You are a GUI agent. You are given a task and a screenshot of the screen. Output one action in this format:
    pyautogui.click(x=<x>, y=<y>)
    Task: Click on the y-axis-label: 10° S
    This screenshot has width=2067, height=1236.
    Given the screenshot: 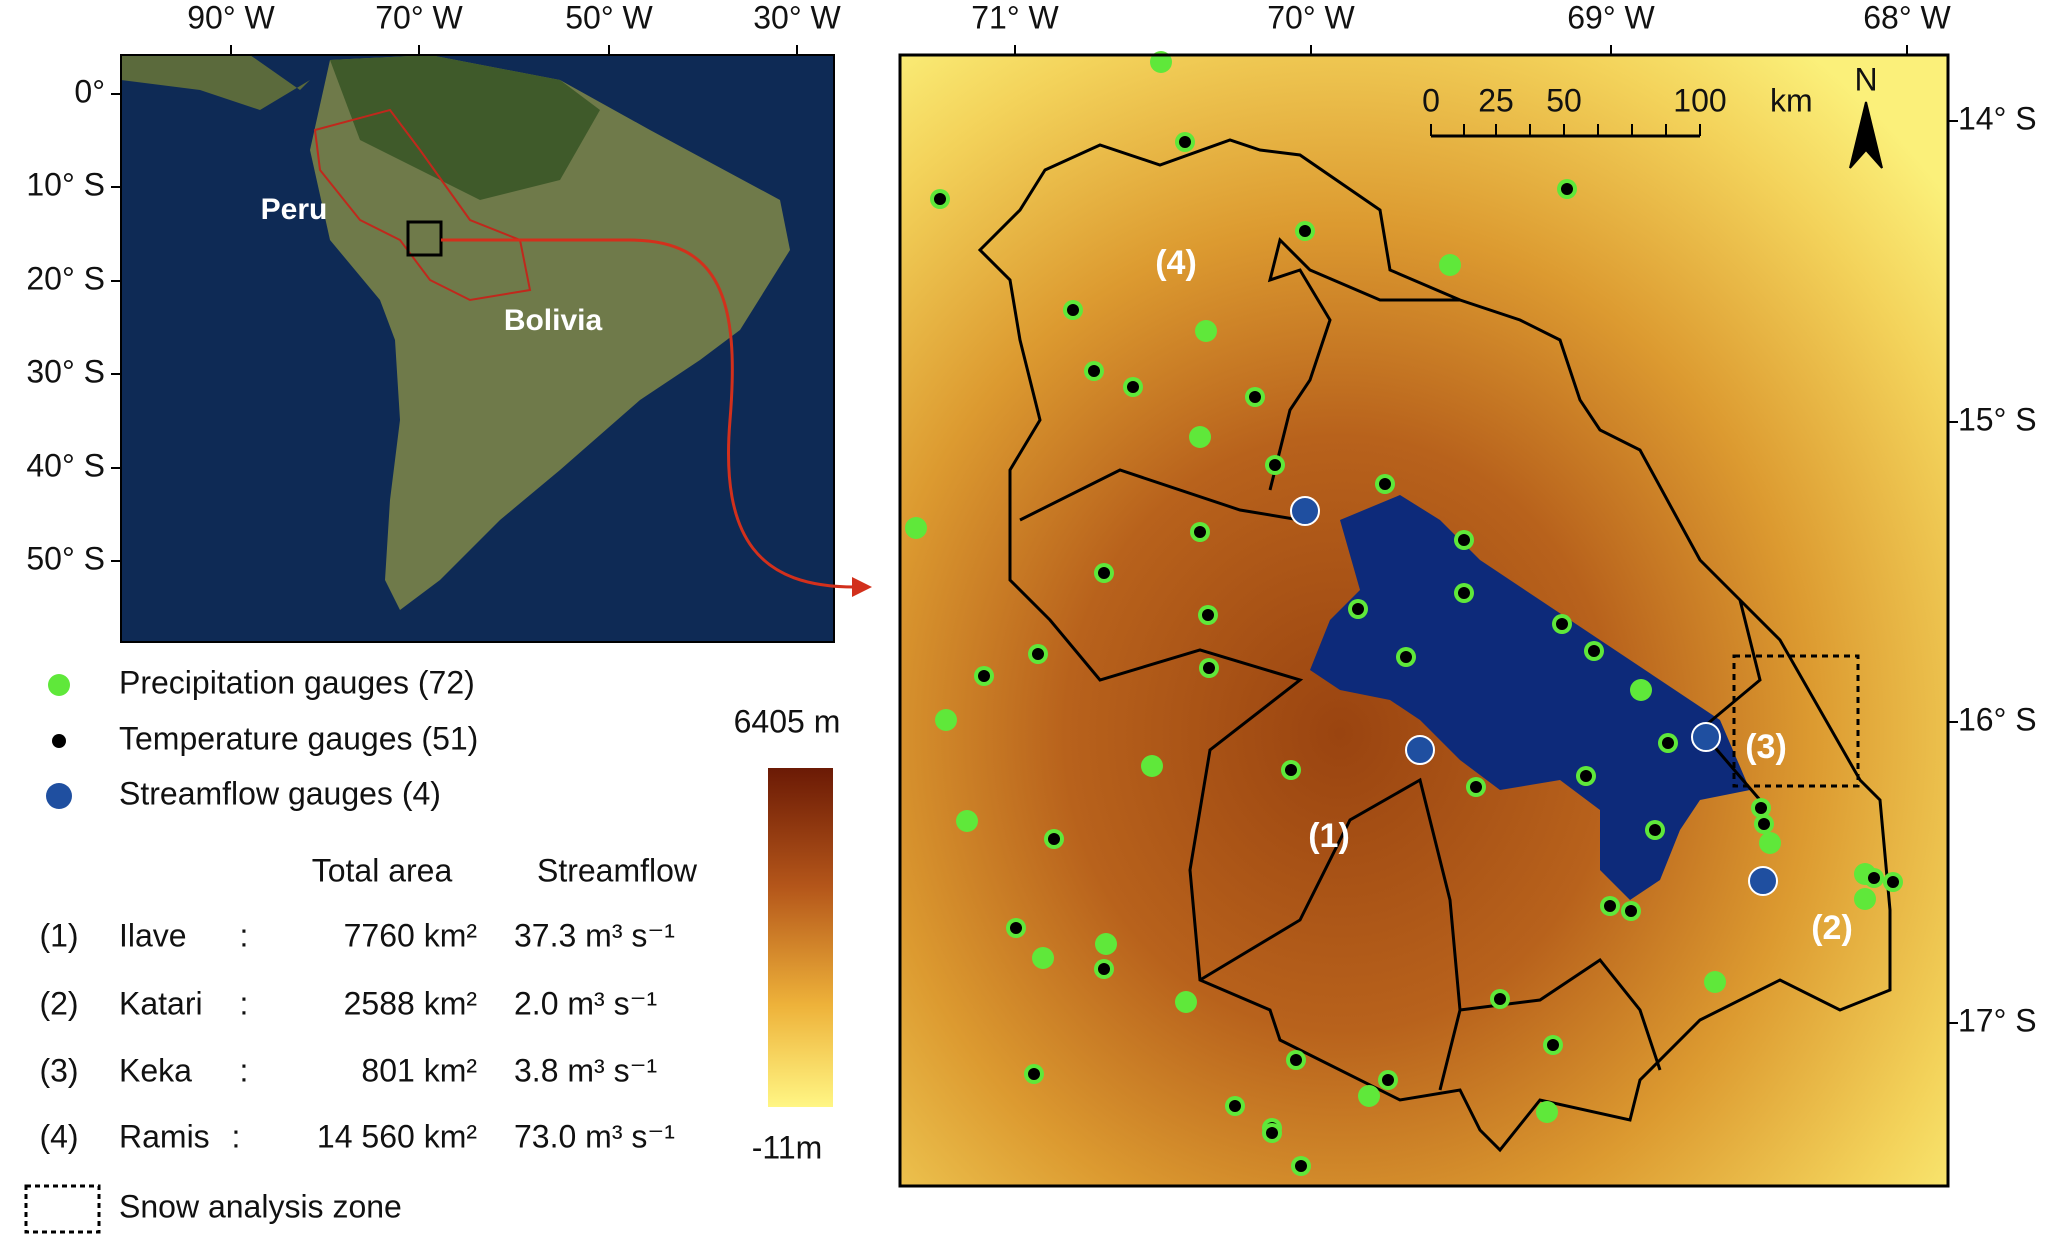 What is the action you would take?
    pyautogui.click(x=65, y=184)
    